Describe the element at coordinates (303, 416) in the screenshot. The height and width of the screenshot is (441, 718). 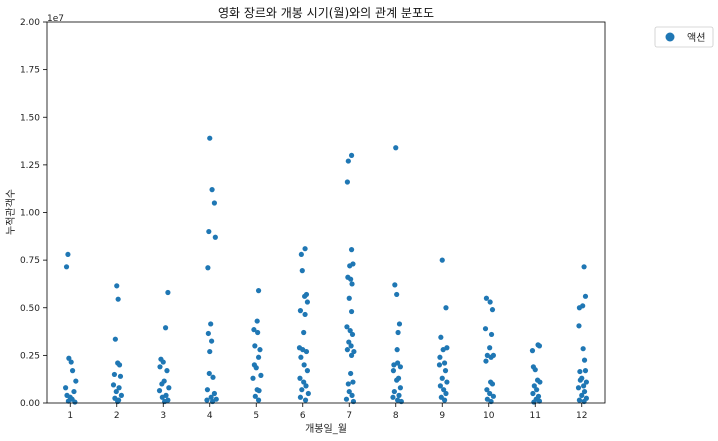
I see `x-tick-label: 6` at that location.